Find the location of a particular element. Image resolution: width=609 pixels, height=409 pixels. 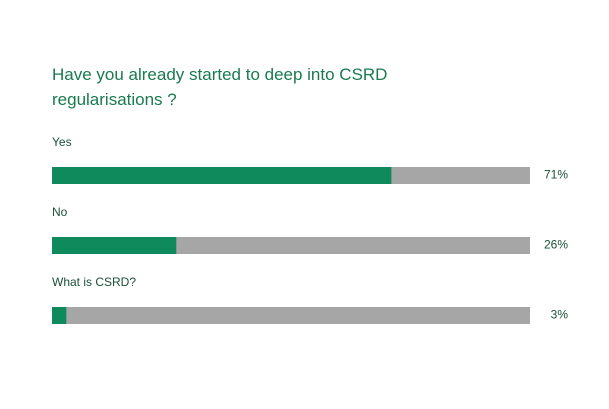

category-label: Yes is located at coordinates (62, 142).